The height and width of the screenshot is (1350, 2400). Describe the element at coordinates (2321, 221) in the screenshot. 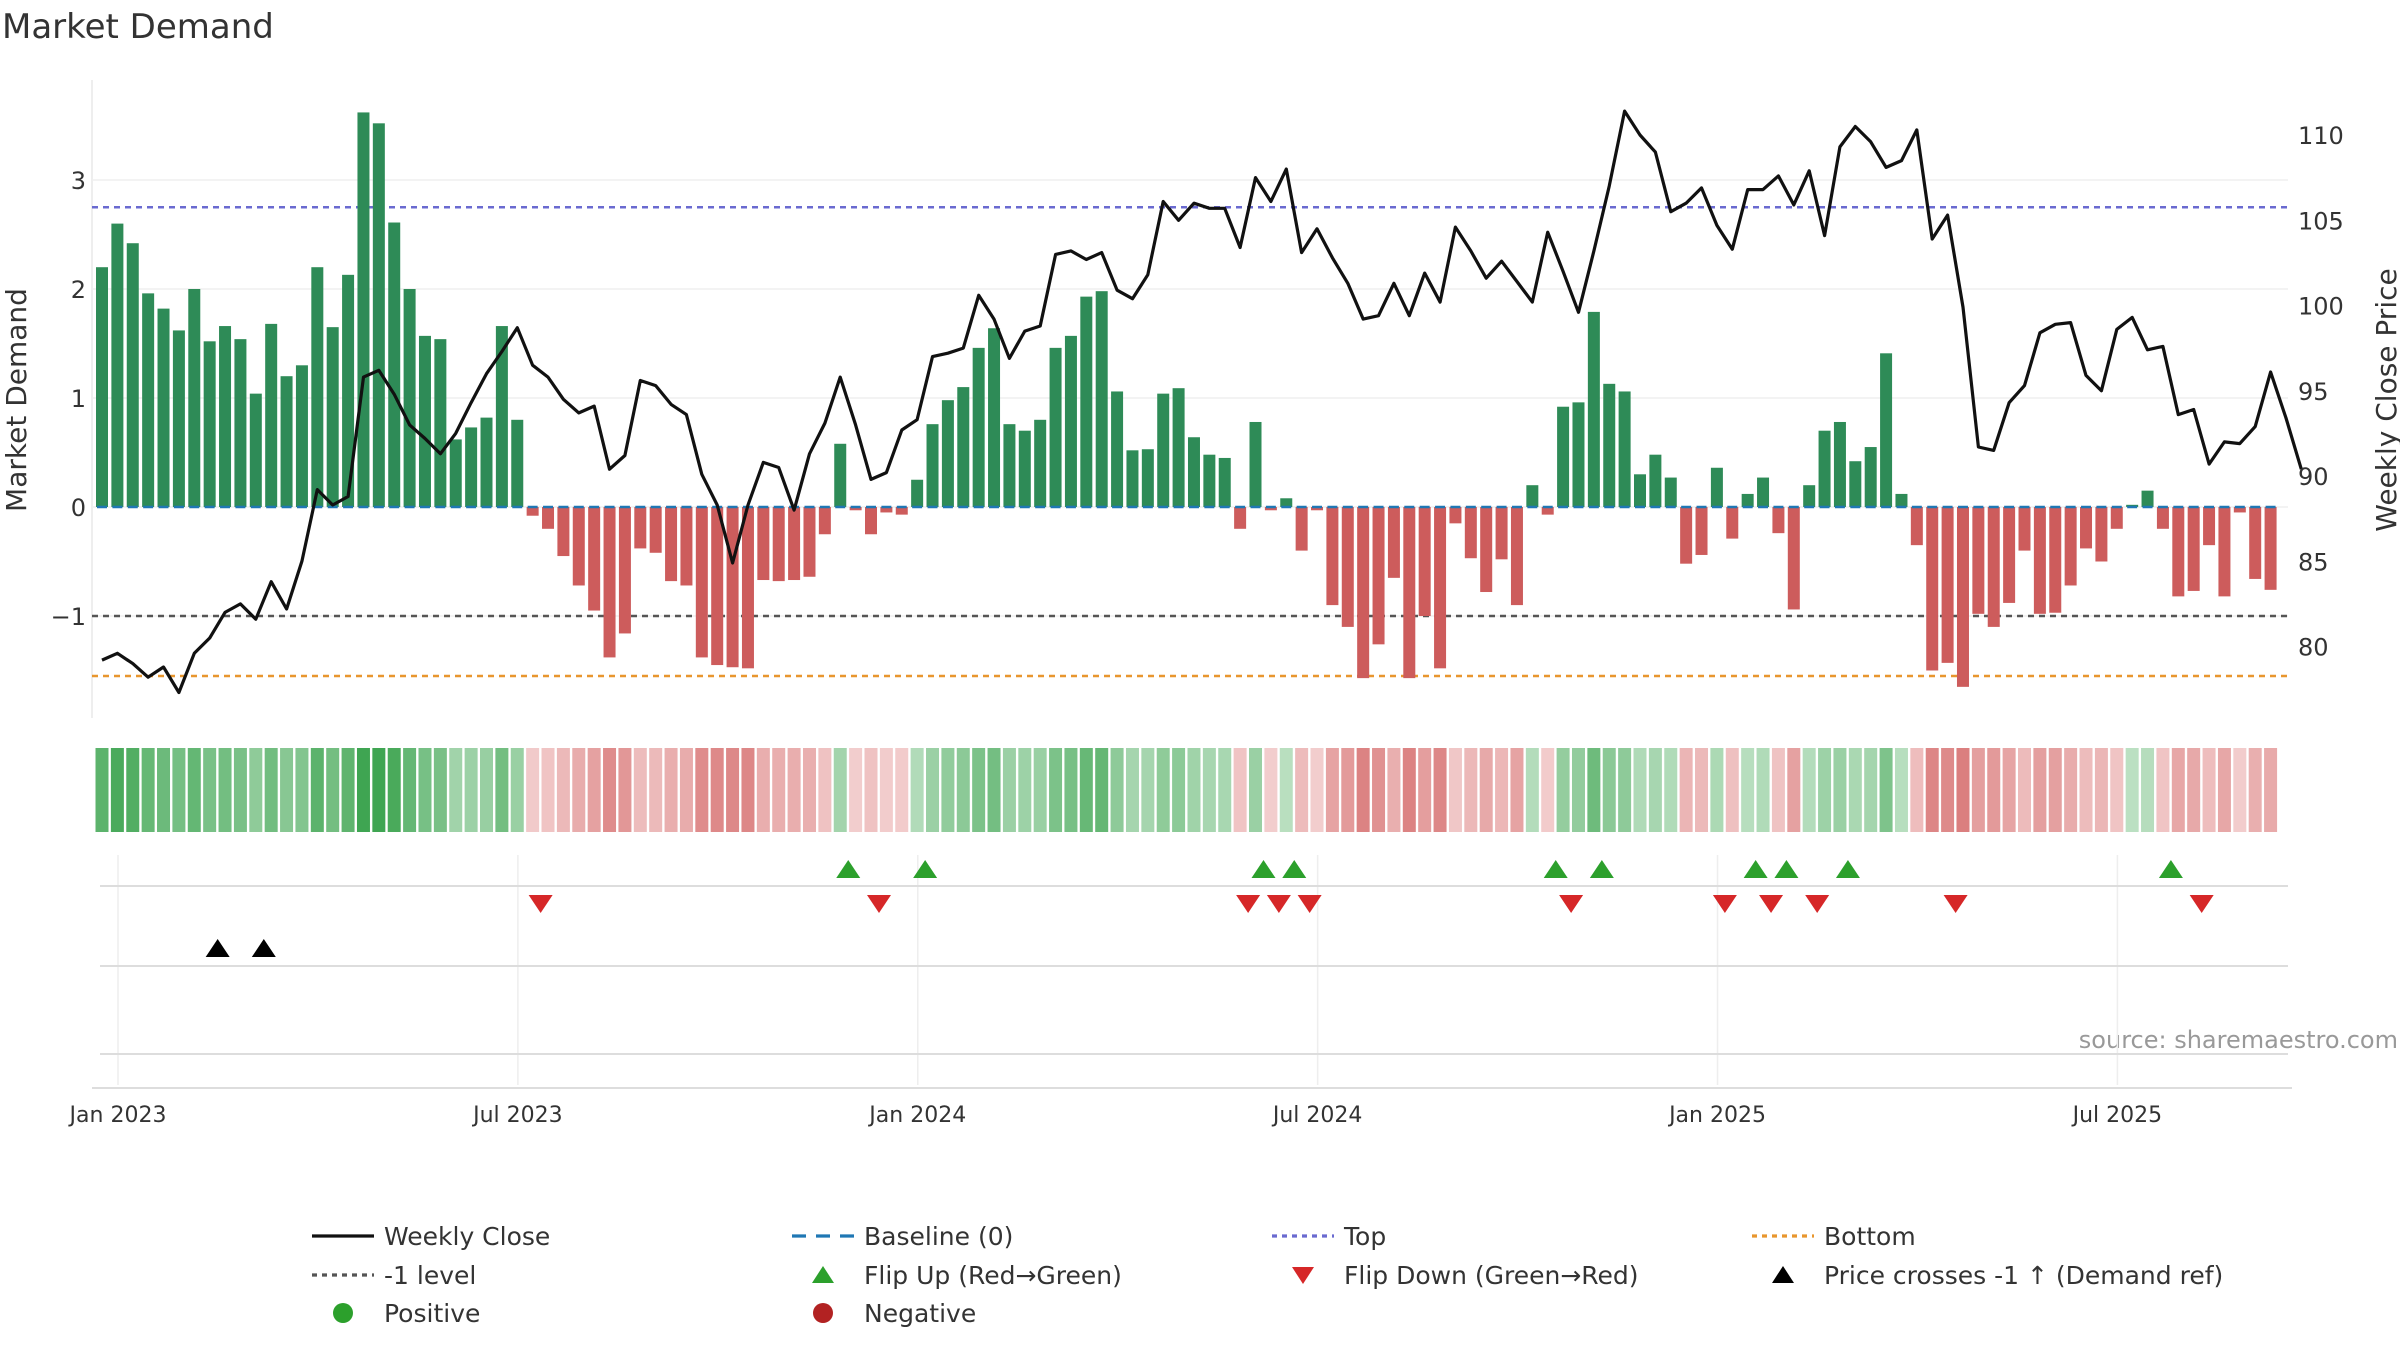

I see `y2-tick-label: 105` at that location.